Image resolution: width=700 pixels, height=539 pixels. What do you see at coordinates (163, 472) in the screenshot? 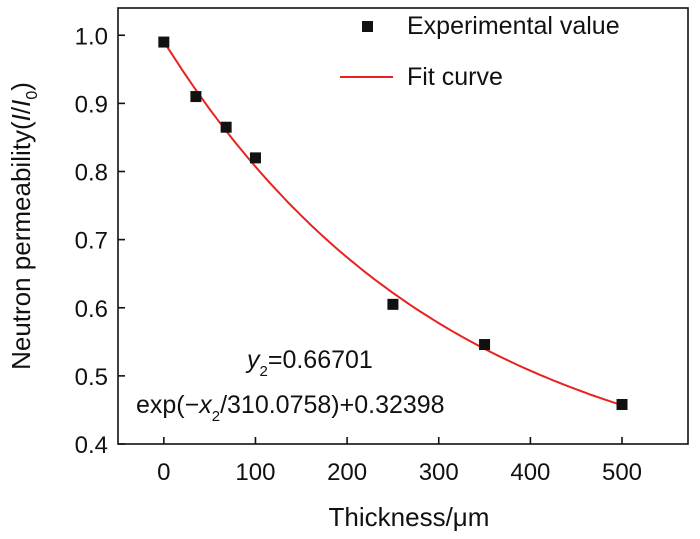
I see `x-tick-label: 0` at bounding box center [163, 472].